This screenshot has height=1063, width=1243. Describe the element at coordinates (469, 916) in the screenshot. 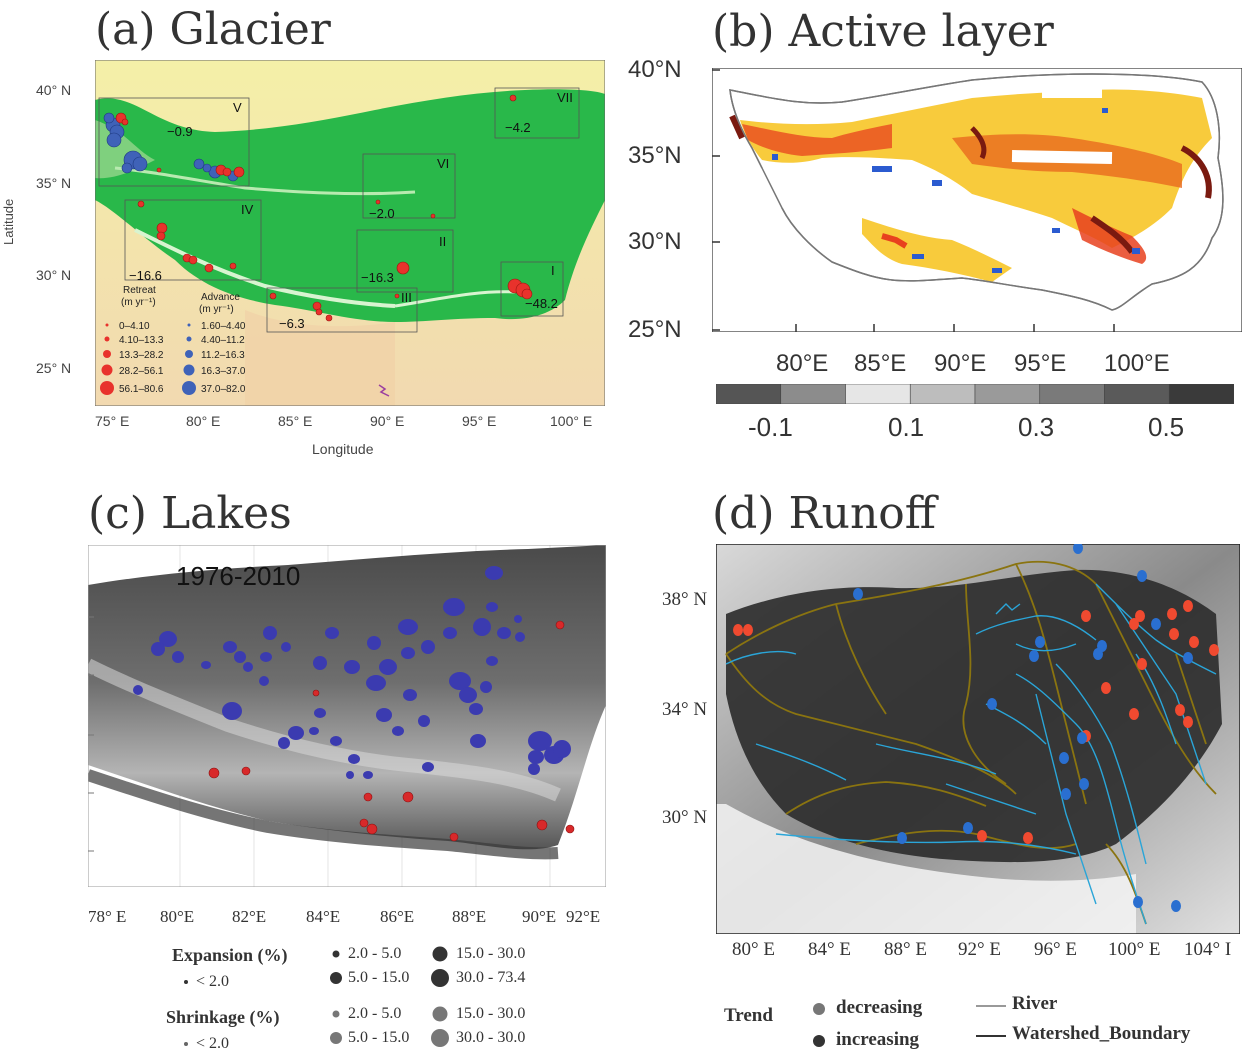

I see `lakes-lon-tick: 88°E` at that location.